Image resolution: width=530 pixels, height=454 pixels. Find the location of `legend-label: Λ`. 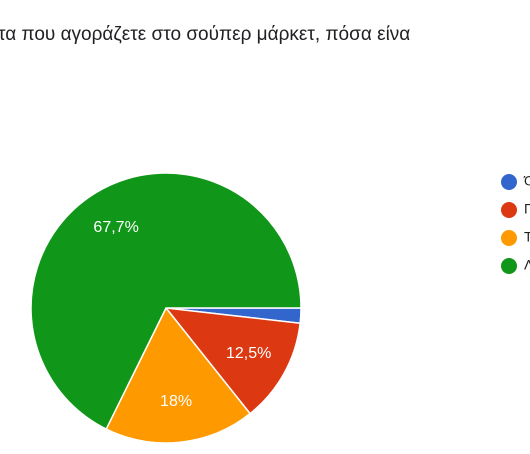

legend-label: Λ is located at coordinates (527, 265).